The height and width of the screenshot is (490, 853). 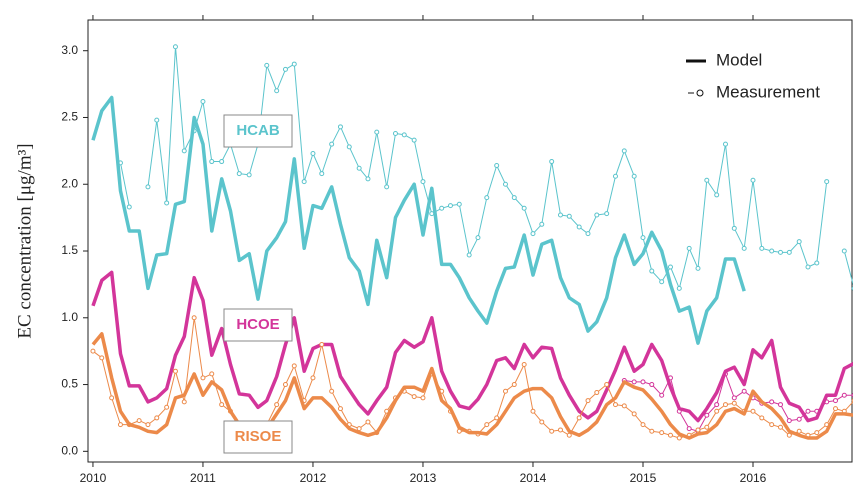 What do you see at coordinates (93, 478) in the screenshot?
I see `x-tick-label: 2010` at bounding box center [93, 478].